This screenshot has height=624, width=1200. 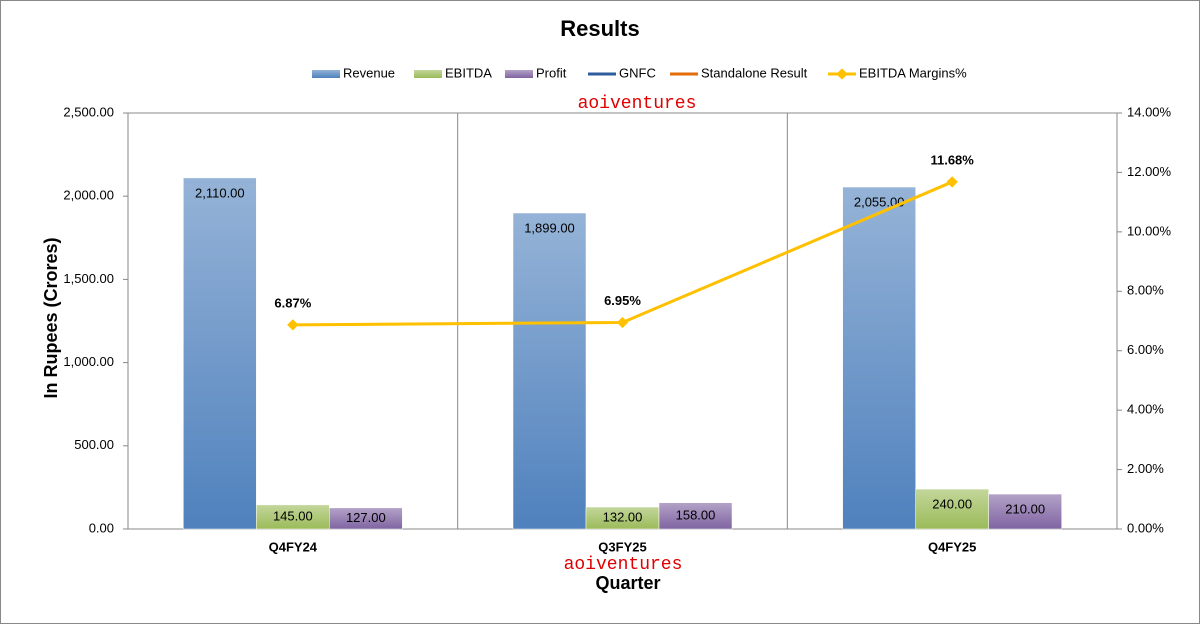 I want to click on y-tick-label: 0.00, so click(x=101, y=527).